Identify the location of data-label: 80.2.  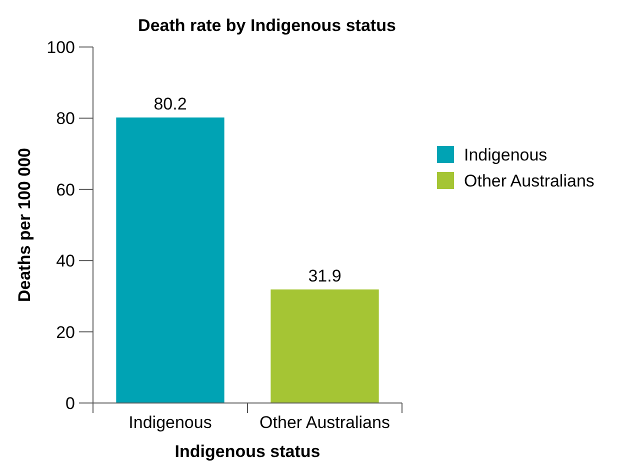
(170, 104).